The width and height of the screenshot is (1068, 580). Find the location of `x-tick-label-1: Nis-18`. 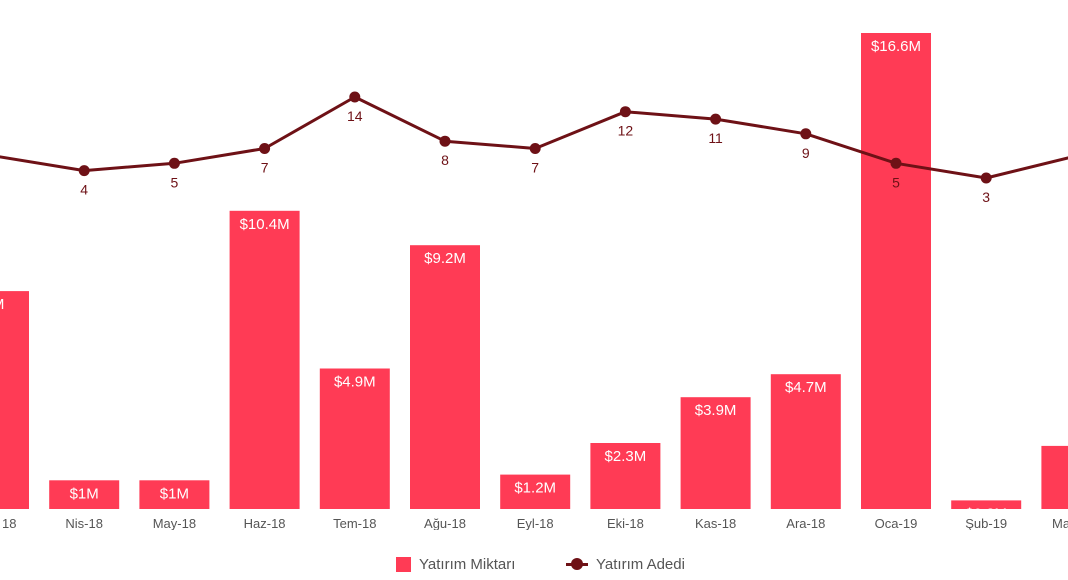

x-tick-label-1: Nis-18 is located at coordinates (84, 523).